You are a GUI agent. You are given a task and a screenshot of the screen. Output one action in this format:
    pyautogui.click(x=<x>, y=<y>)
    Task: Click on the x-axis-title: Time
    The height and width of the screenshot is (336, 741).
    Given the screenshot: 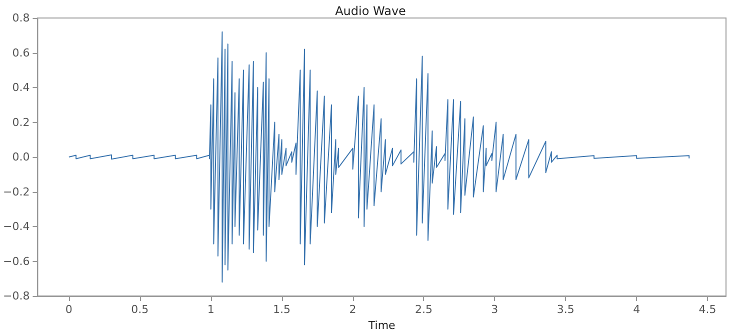 What is the action you would take?
    pyautogui.click(x=381, y=325)
    